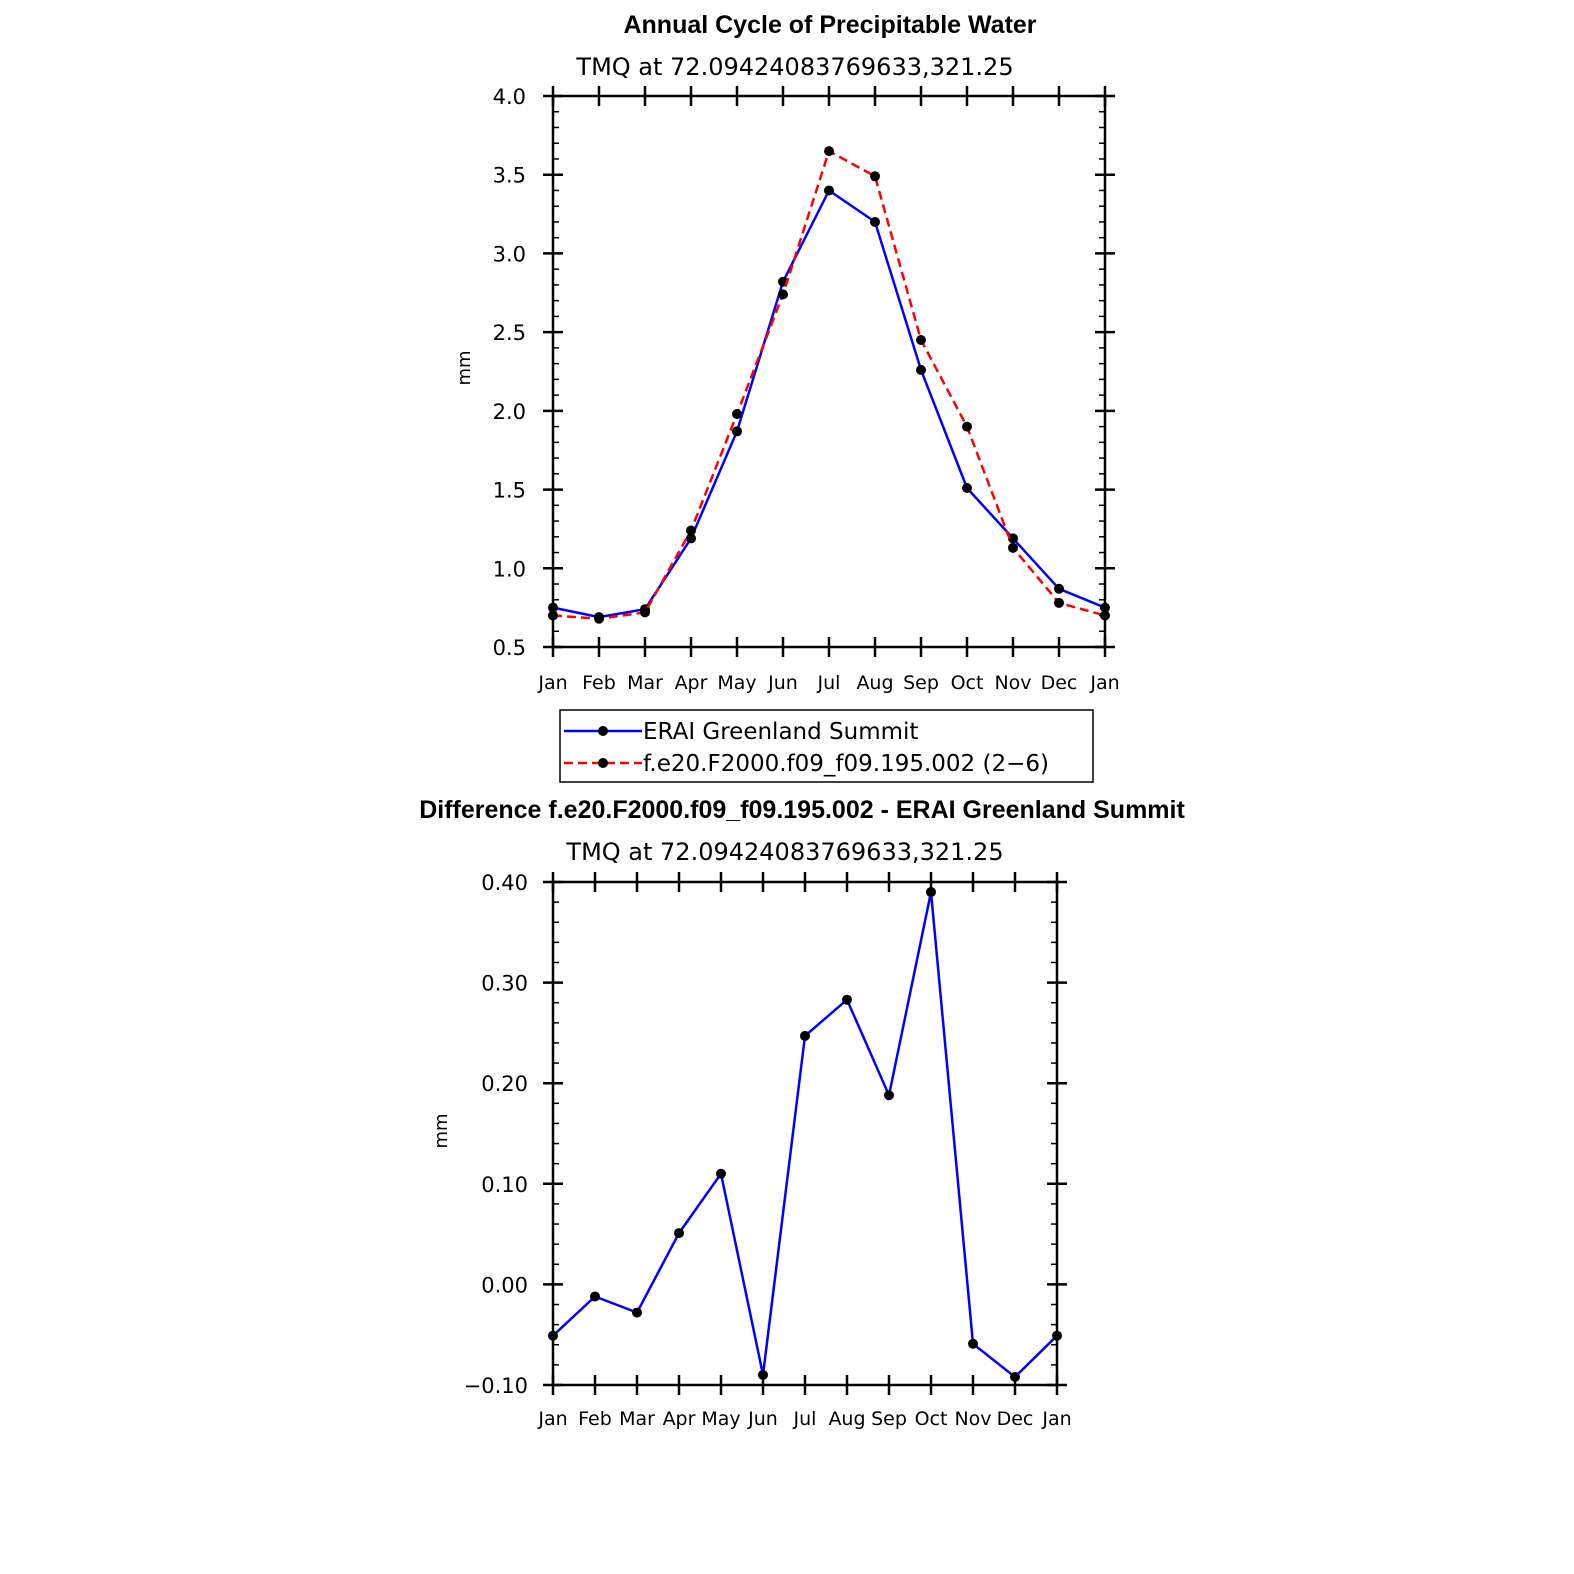  What do you see at coordinates (784, 852) in the screenshot?
I see `bottom-chart-subtitle: TMQ at 72.09424083769633,321.25` at bounding box center [784, 852].